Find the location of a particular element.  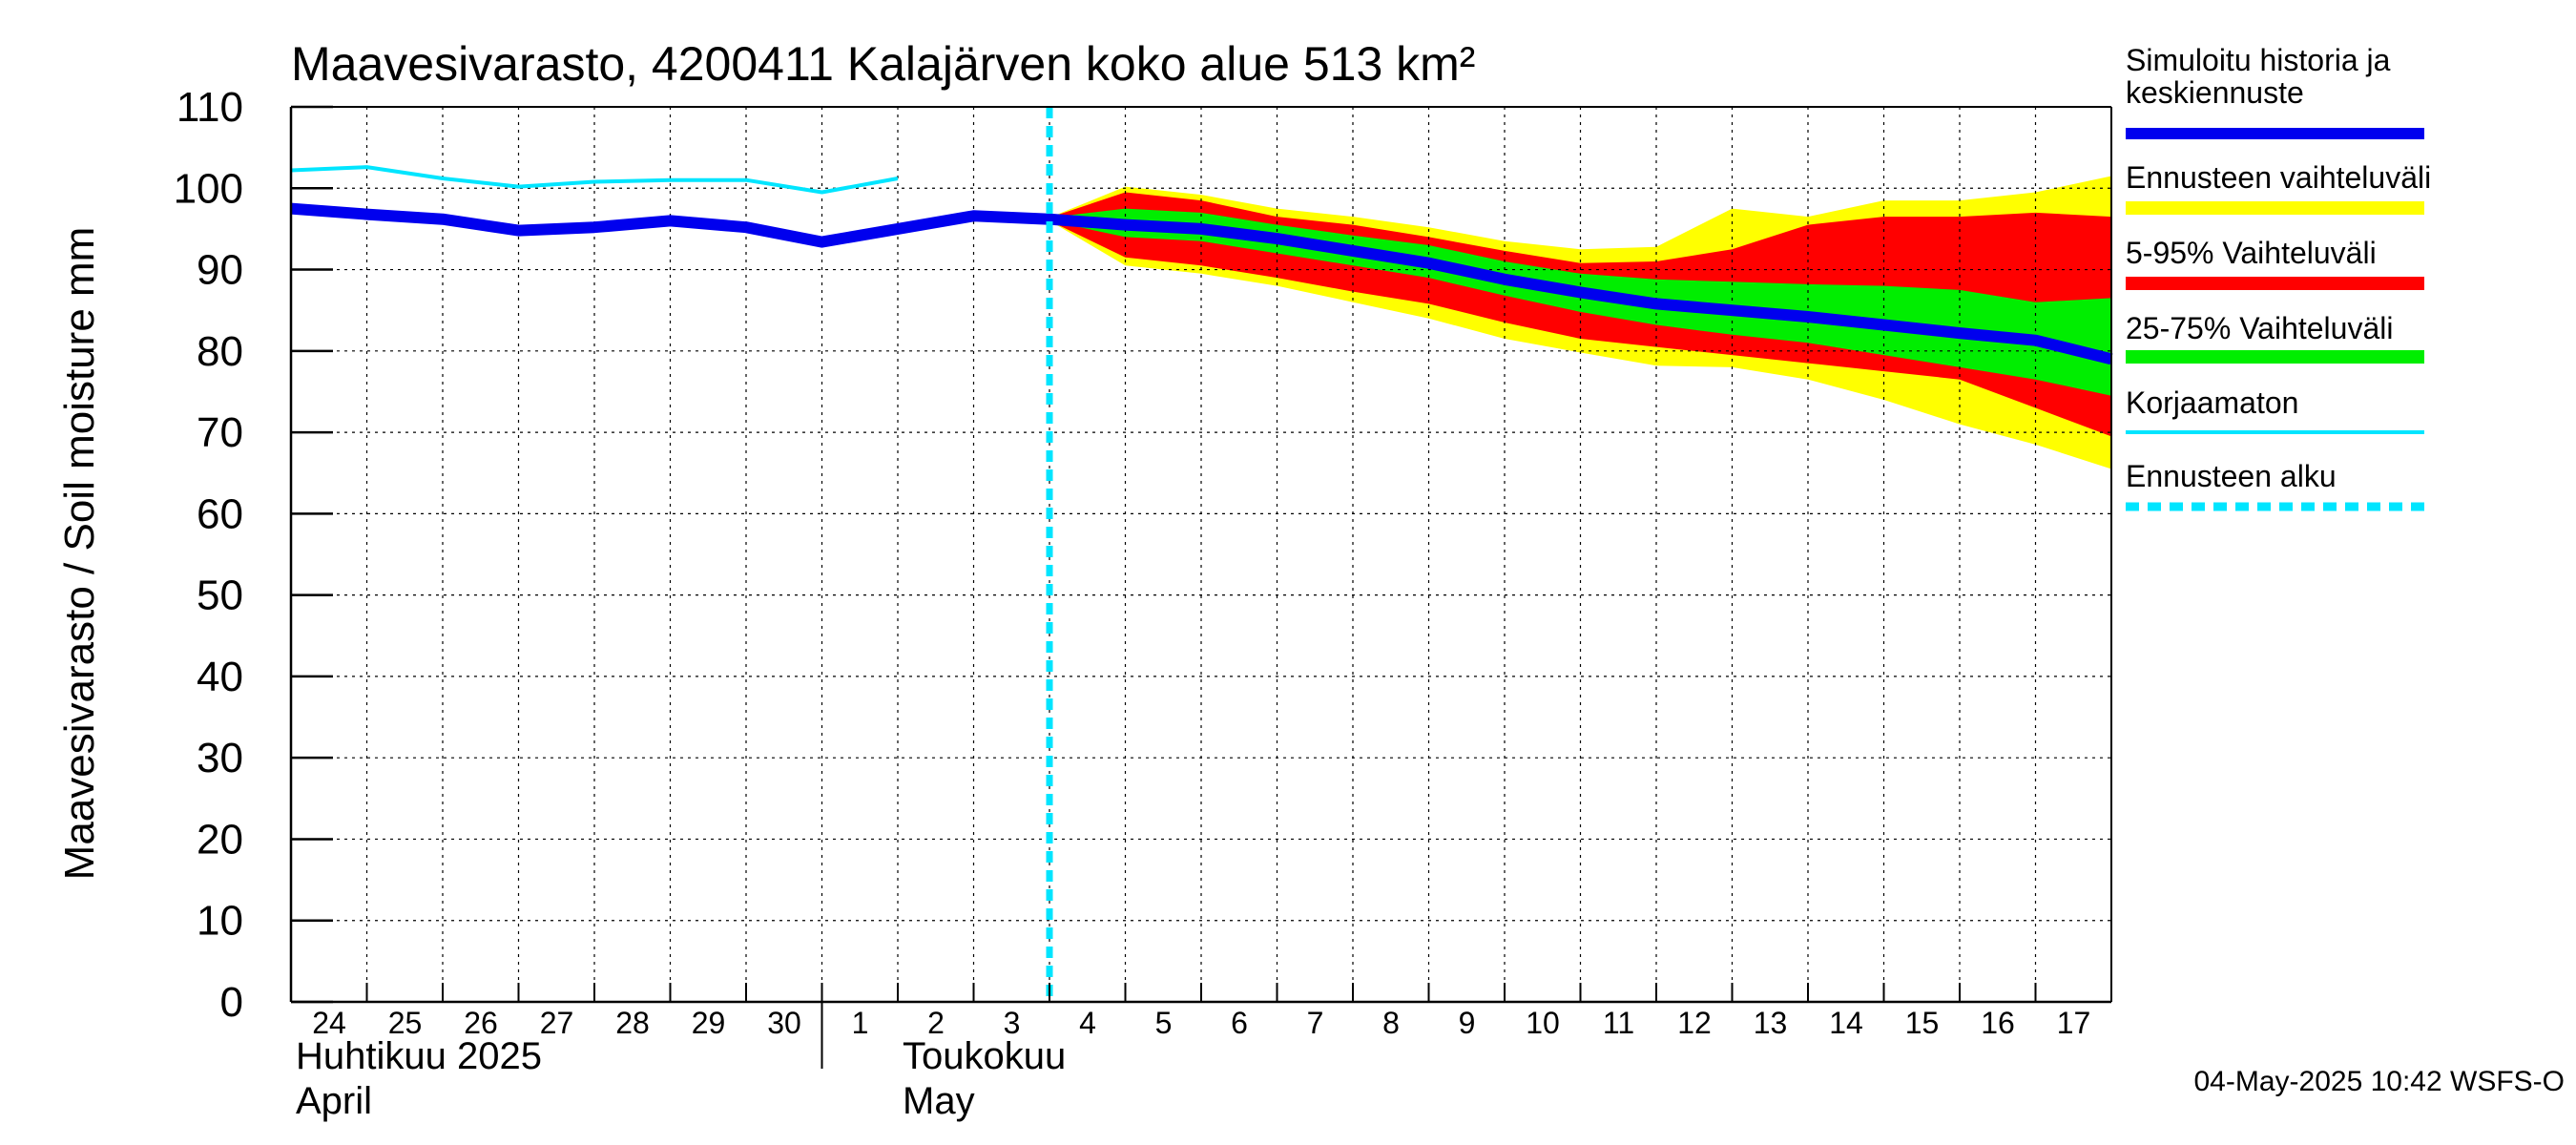

legend-item: Korjaamaton is located at coordinates (2275, 409).